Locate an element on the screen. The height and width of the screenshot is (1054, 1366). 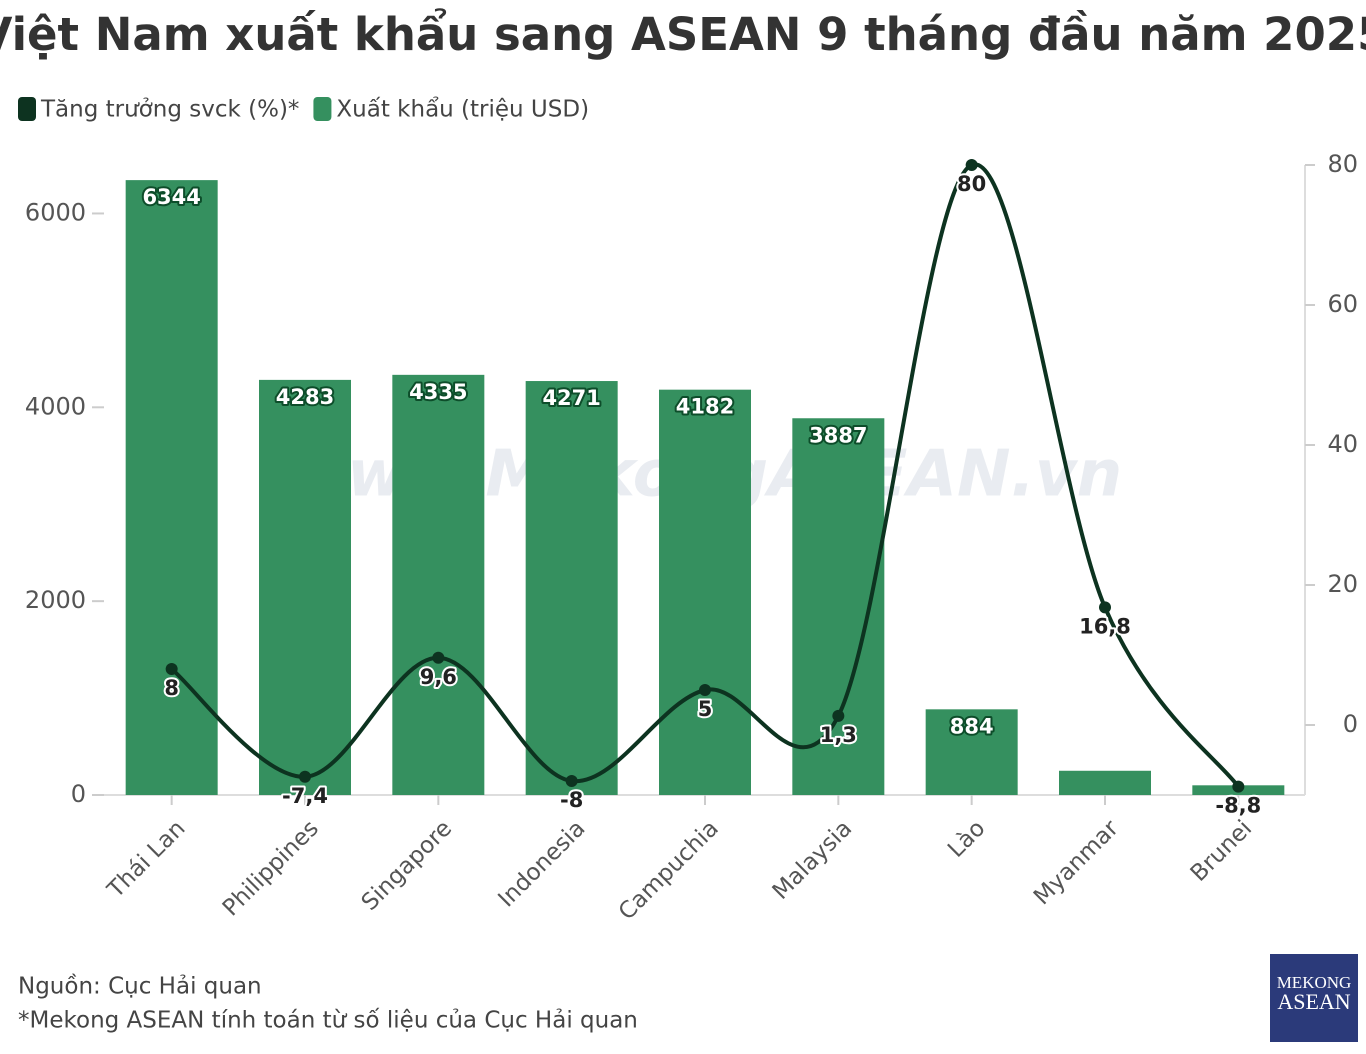
x-tick-label: Brunei is located at coordinates (1221, 850).